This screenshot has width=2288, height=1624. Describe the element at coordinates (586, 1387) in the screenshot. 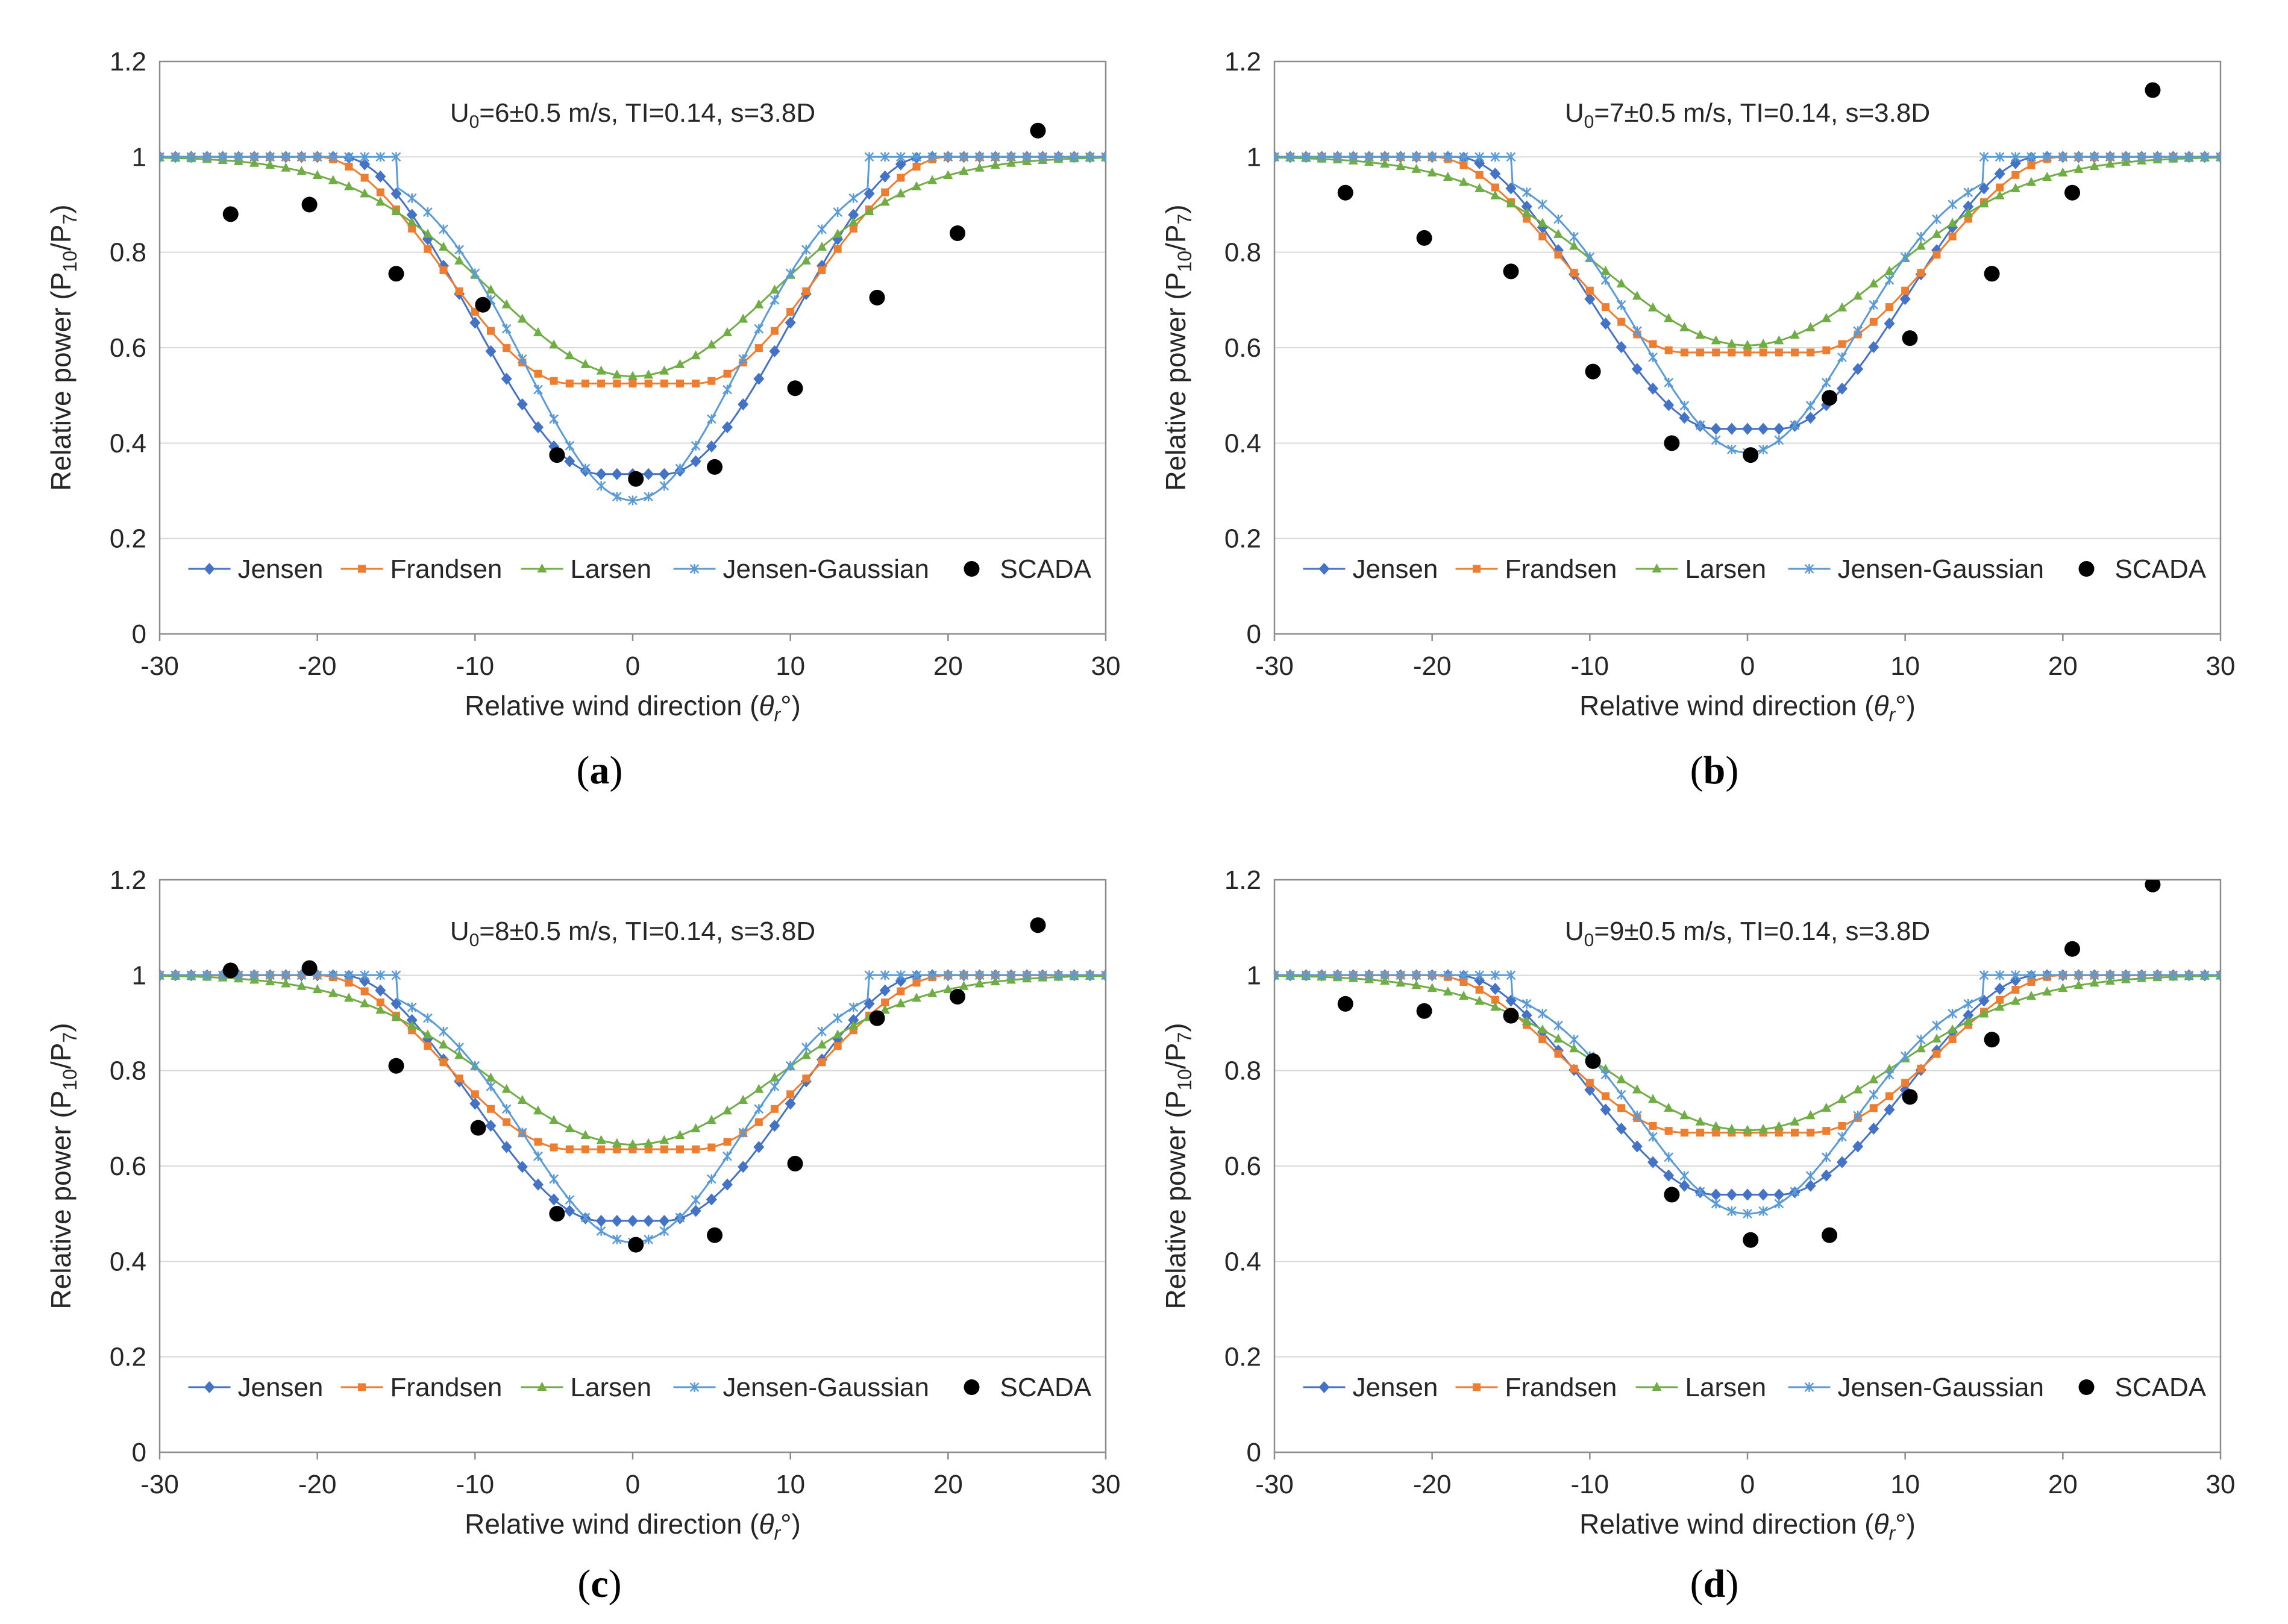

I see `legend-item: Larsen` at that location.